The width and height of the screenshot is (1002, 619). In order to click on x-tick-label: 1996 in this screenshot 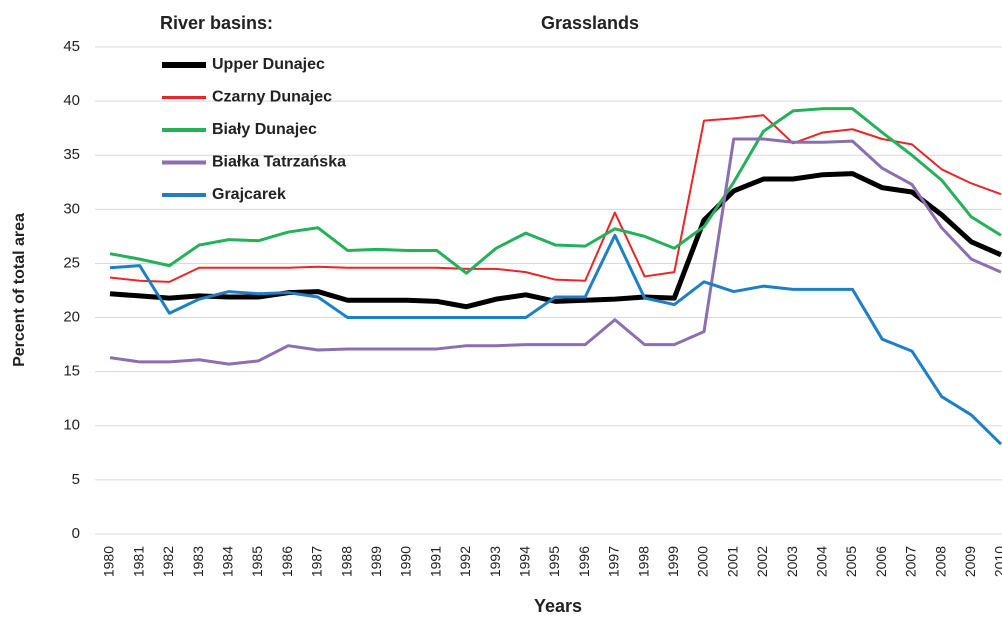, I will do `click(584, 561)`.